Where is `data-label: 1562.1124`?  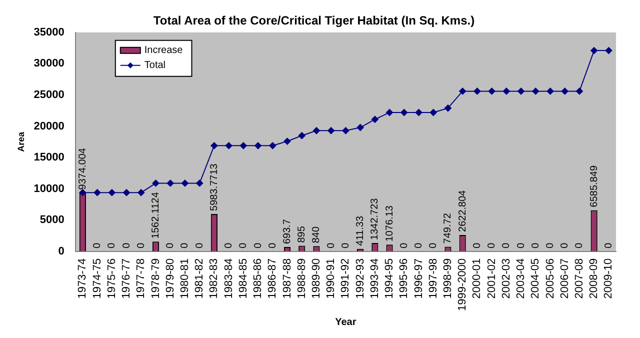
data-label: 1562.1124 is located at coordinates (156, 215).